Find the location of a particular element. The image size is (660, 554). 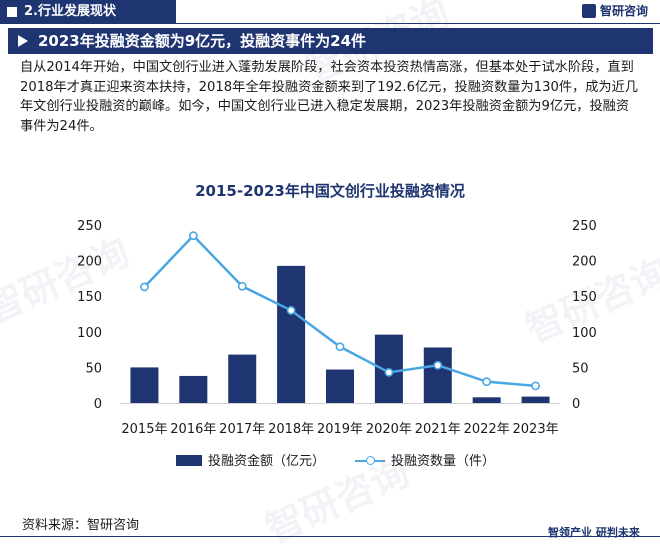

chart-title: 2015-2023年中国文创行业投融资情况 is located at coordinates (330, 191).